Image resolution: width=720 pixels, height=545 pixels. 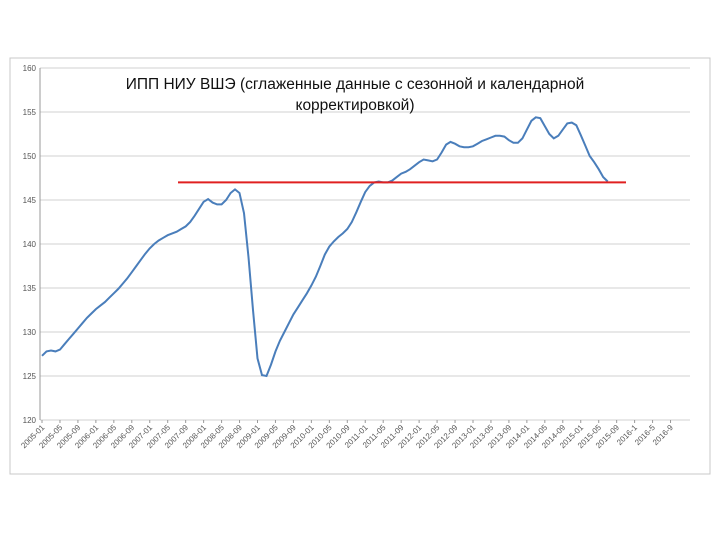 I want to click on y-tick-label: 155, so click(x=30, y=112).